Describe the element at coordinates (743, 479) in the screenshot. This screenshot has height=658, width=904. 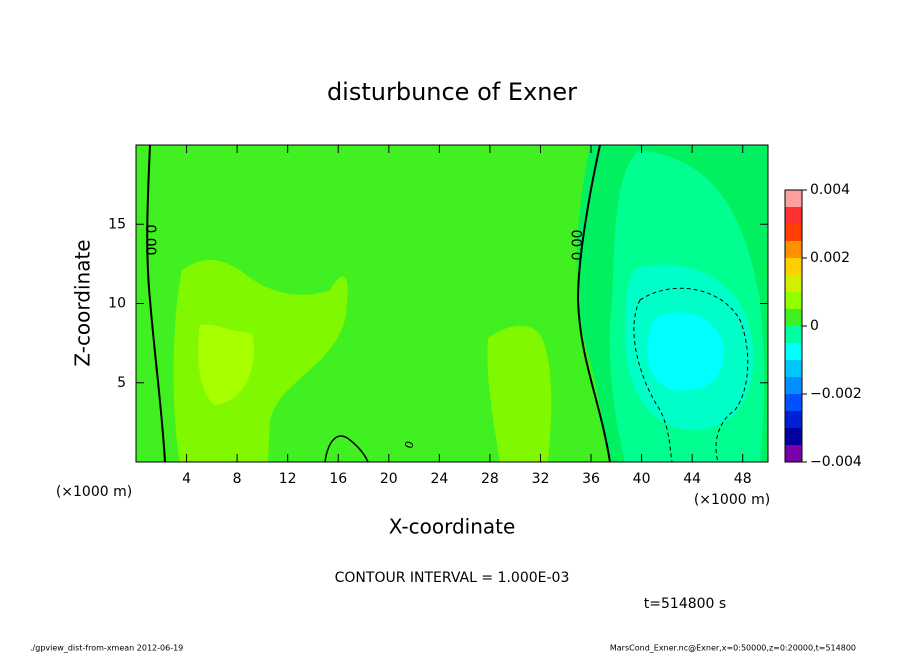
I see `x-tick-label: 48` at that location.